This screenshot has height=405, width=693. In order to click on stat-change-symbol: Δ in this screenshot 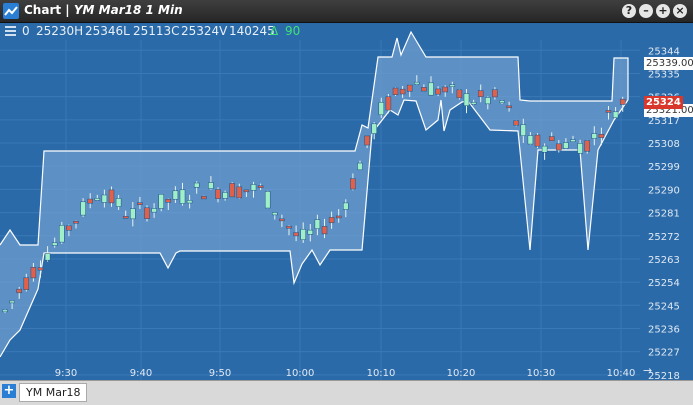, I will do `click(274, 31)`.